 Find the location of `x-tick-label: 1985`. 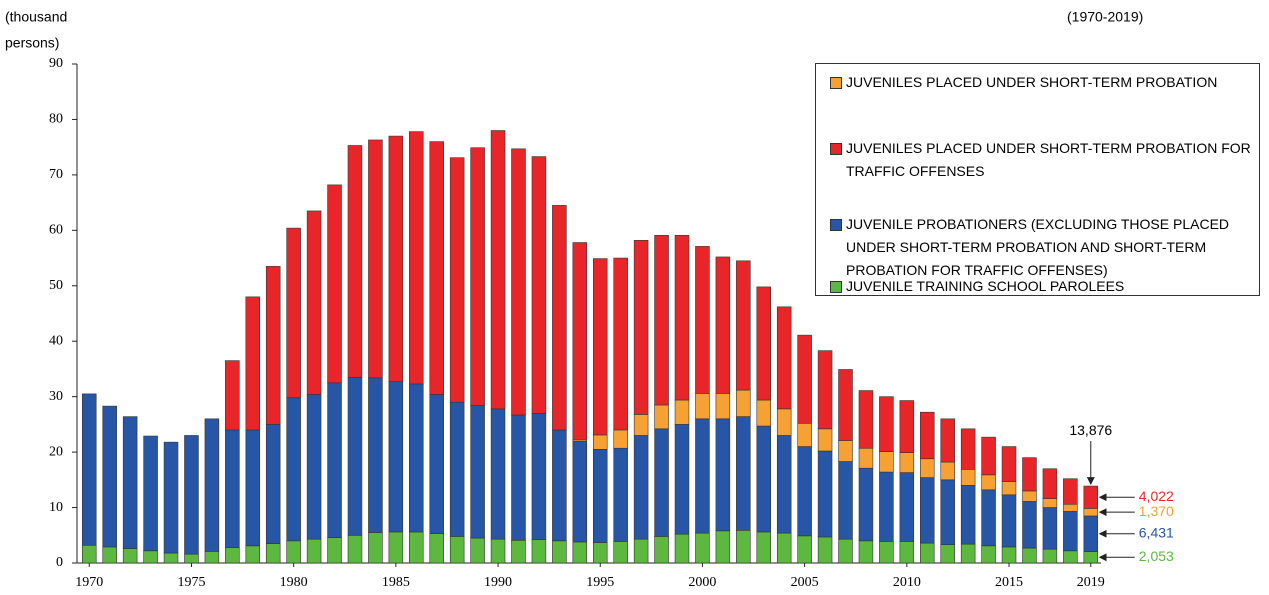

x-tick-label: 1985 is located at coordinates (396, 582).